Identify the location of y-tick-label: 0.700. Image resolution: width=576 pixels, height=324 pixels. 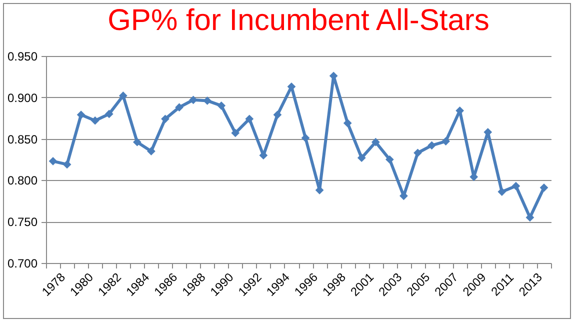
(22, 263).